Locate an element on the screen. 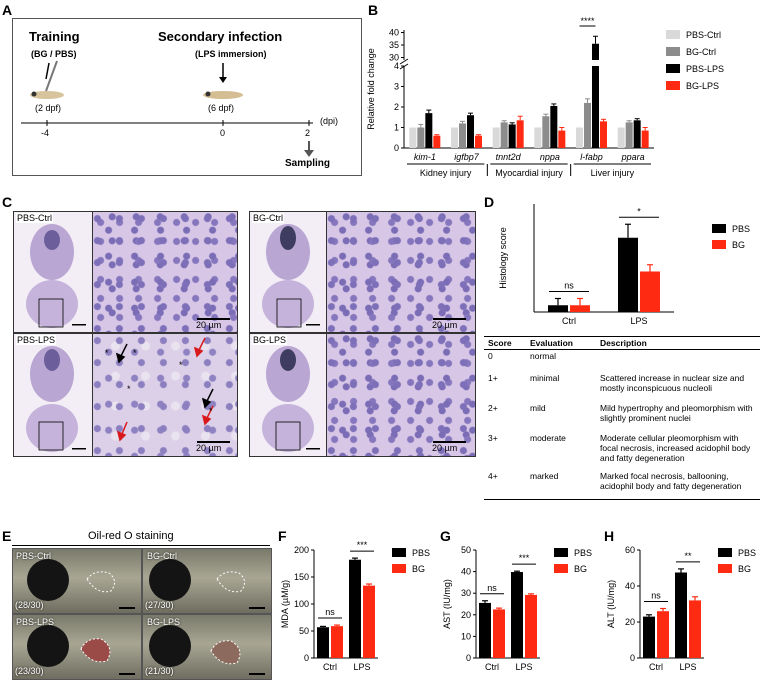 This screenshot has height=682, width=764. group-label: Liver injury is located at coordinates (613, 173).